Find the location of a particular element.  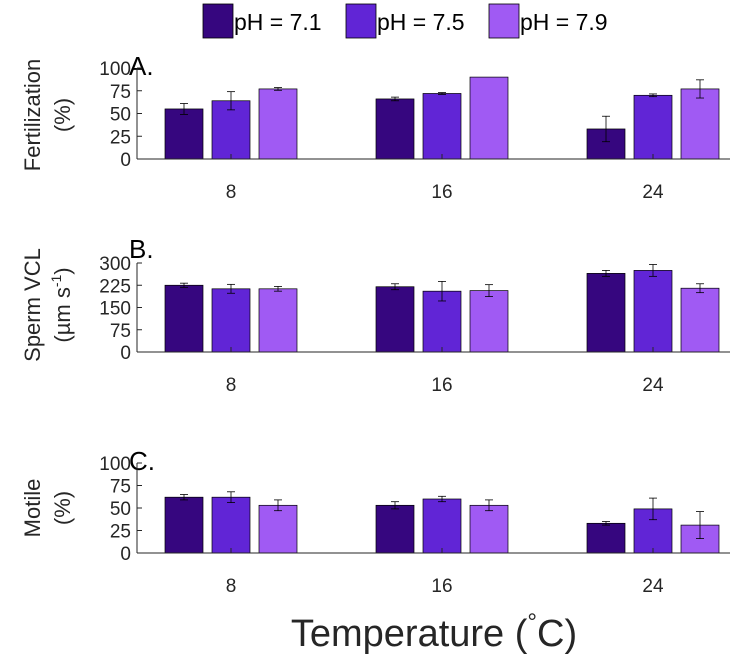

legend-label-ph-7-5: pH = 7.5 is located at coordinates (421, 22).